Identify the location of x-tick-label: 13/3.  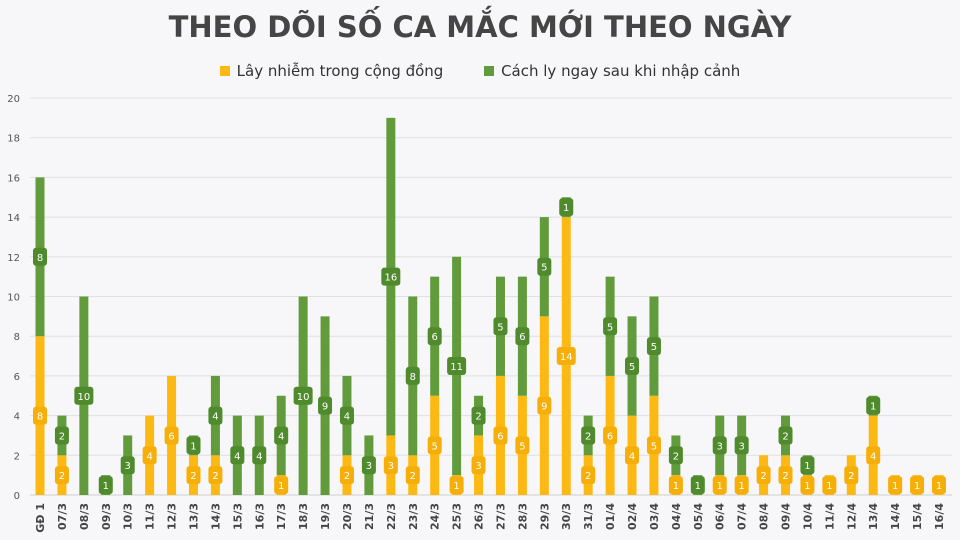
(193, 516).